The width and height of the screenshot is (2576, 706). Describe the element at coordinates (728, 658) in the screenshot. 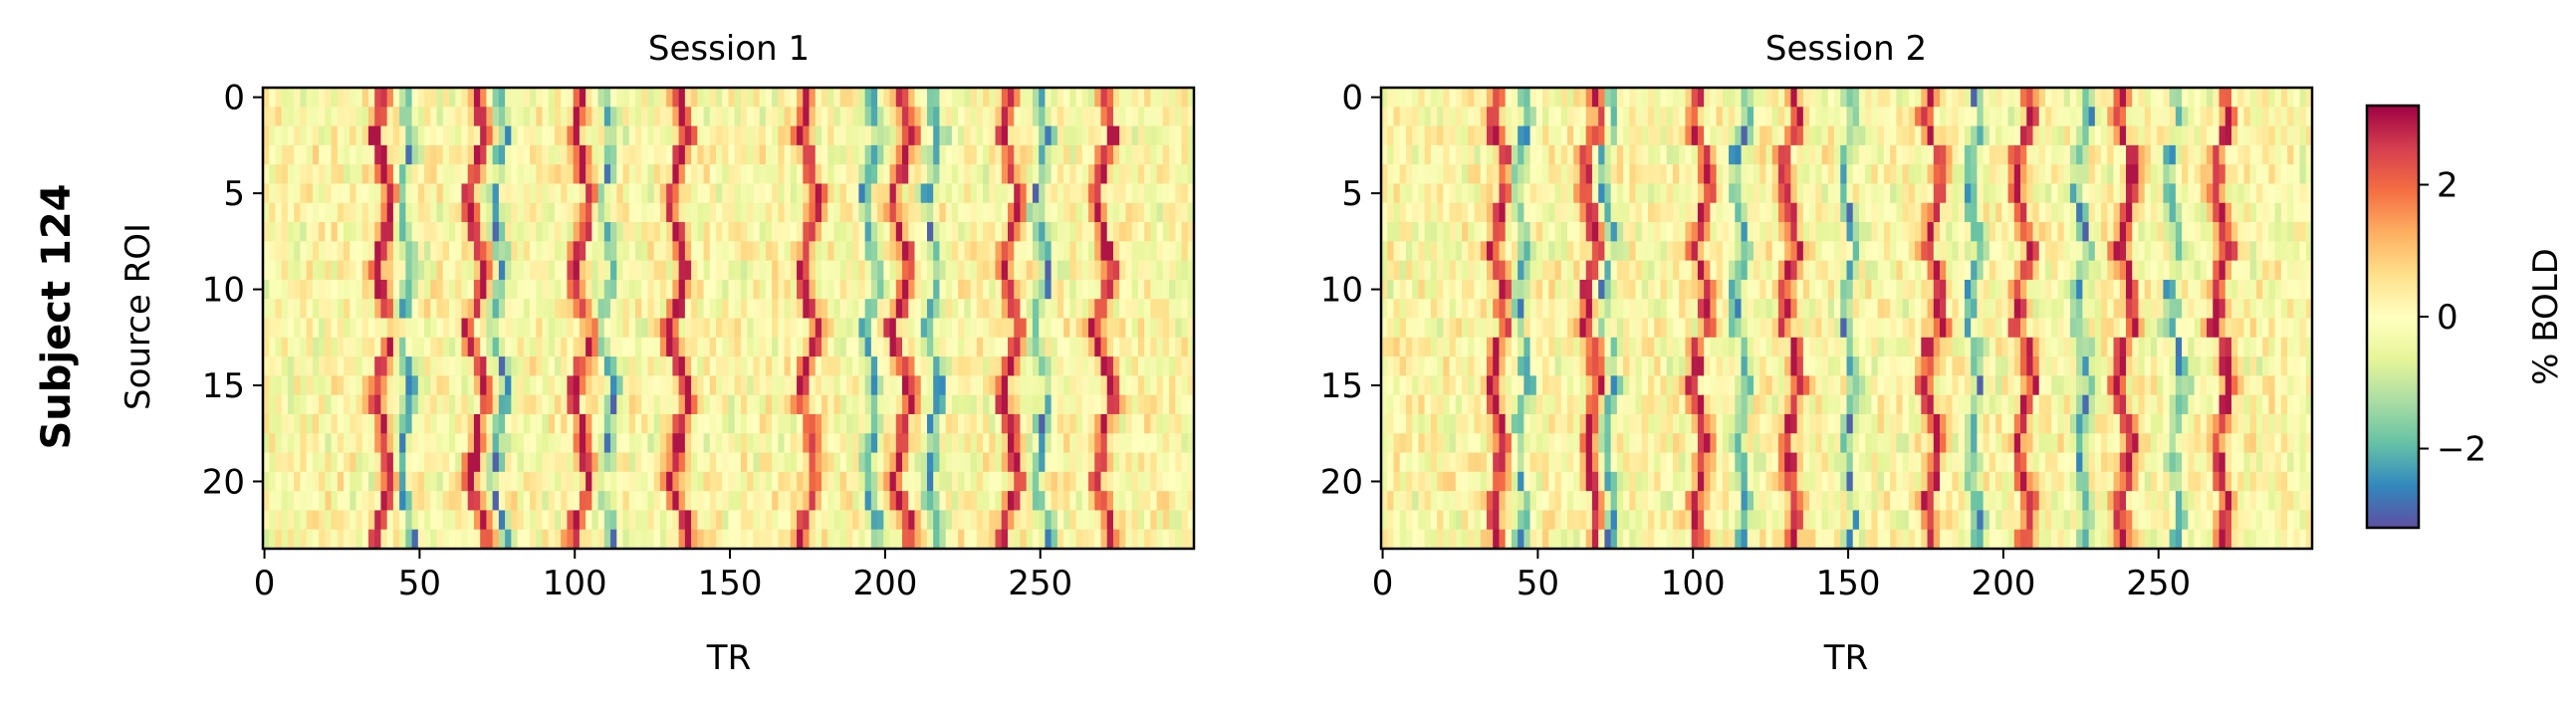

I see `x-axis-label: TR` at that location.